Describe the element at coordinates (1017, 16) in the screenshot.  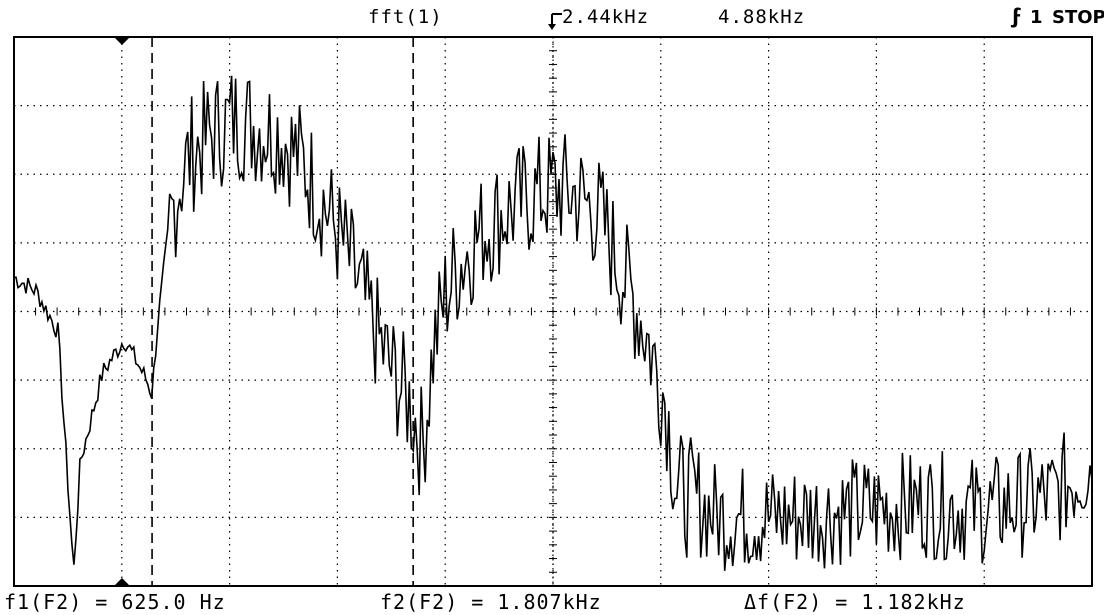
I see `trigger-edge-icon: ϝ` at that location.